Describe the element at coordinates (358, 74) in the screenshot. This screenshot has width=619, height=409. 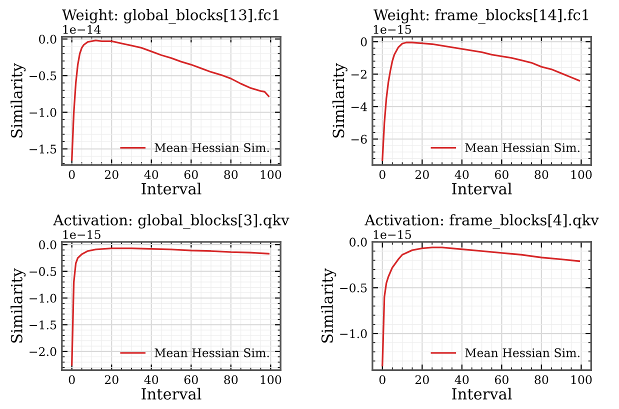
I see `y-tick-label: −2` at that location.